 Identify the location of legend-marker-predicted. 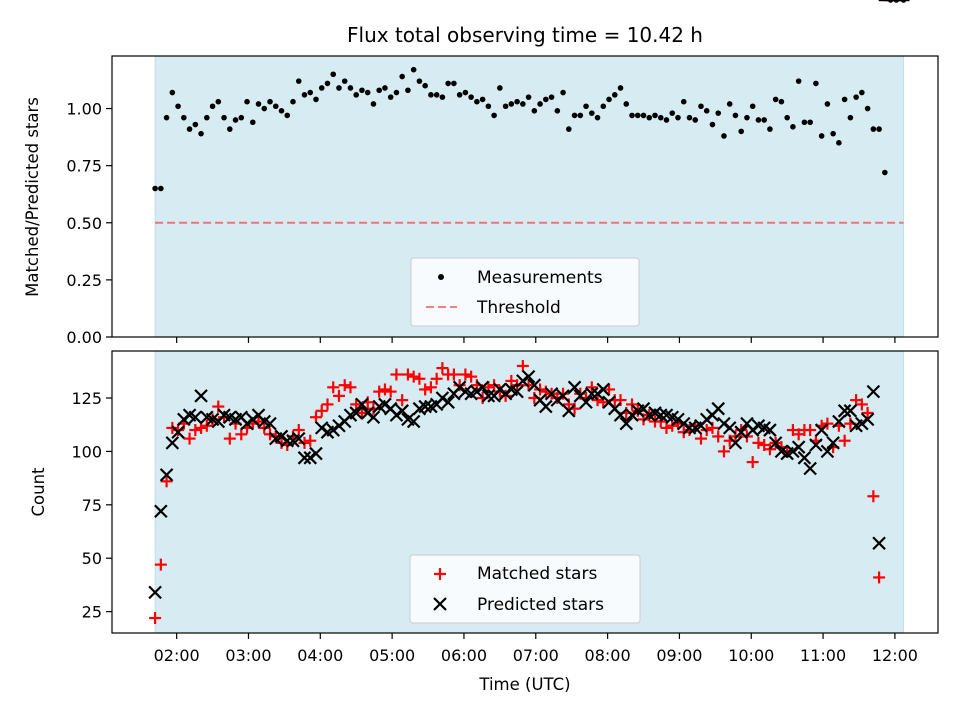
(440, 604).